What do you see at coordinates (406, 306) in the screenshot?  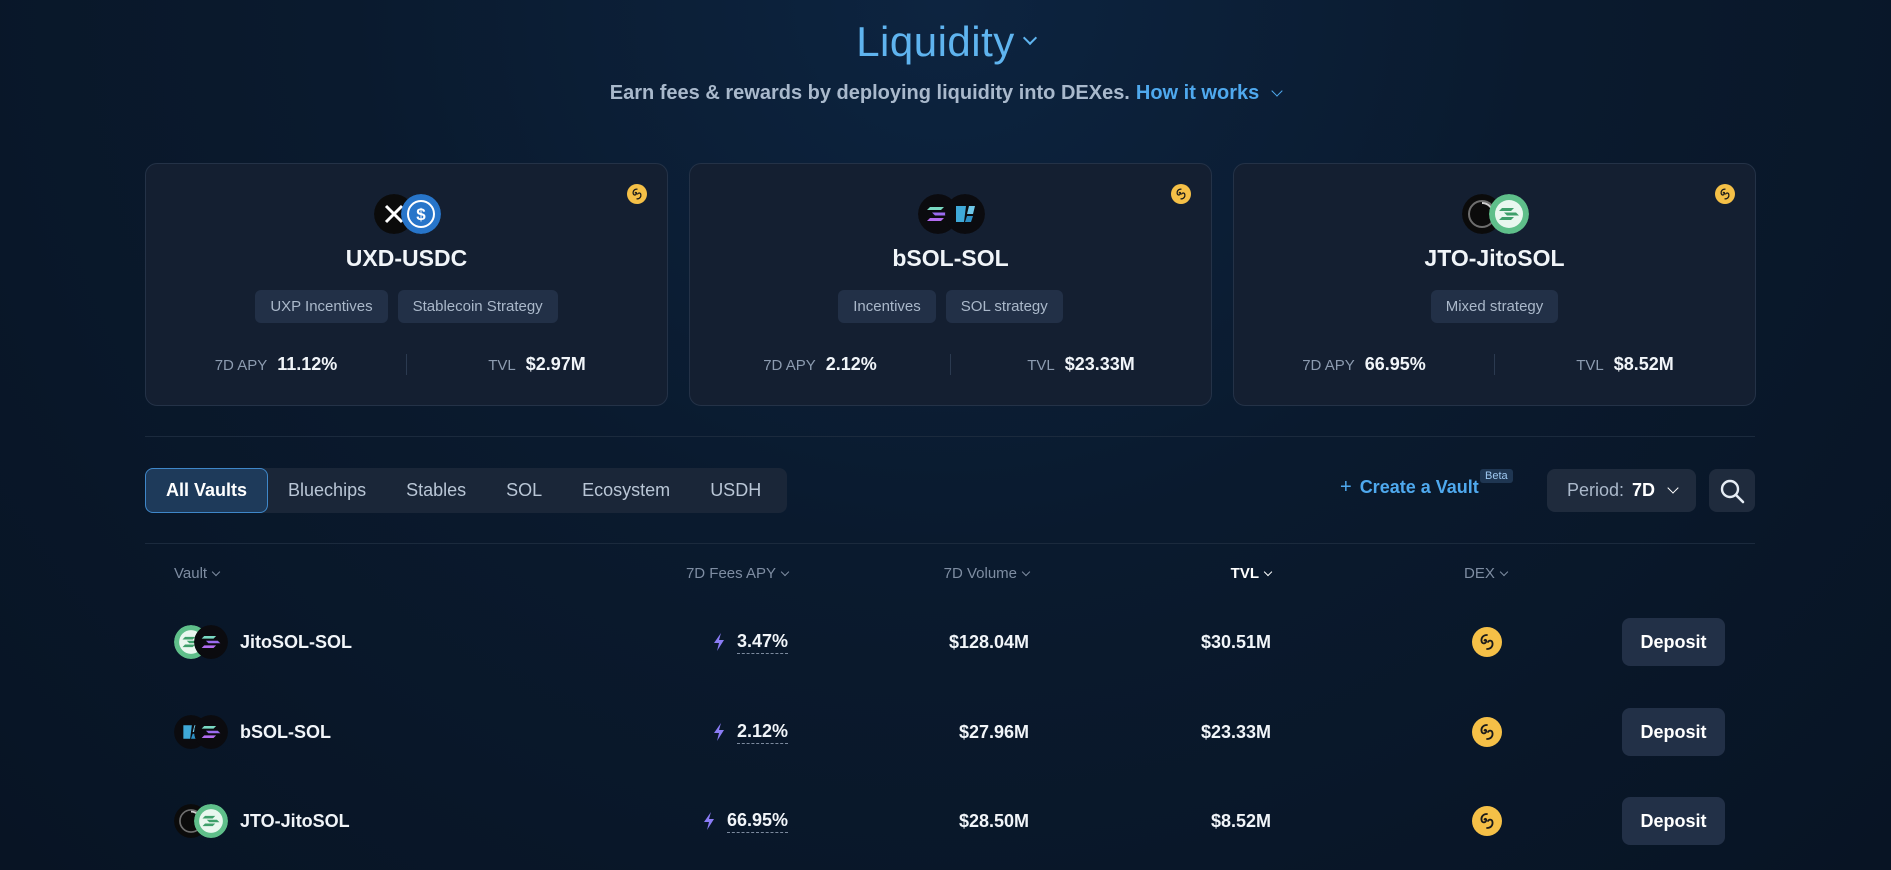 I see `strategy-tags: UXP Incentives Stablecoin Strategy` at bounding box center [406, 306].